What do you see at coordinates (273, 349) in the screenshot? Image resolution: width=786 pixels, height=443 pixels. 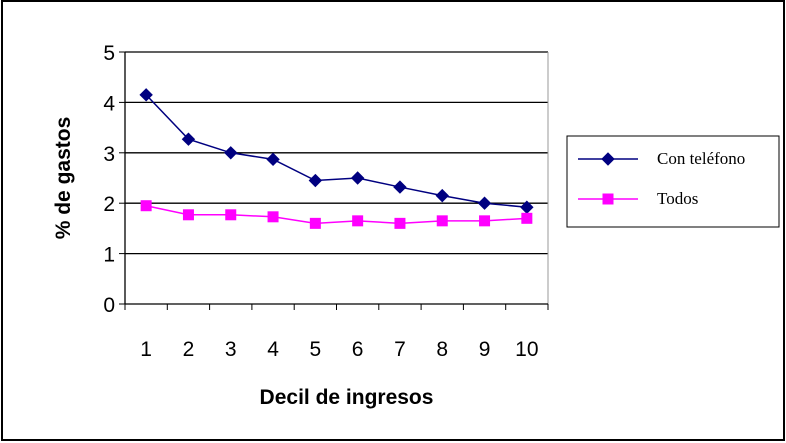 I see `x-tick-label-4: 4` at bounding box center [273, 349].